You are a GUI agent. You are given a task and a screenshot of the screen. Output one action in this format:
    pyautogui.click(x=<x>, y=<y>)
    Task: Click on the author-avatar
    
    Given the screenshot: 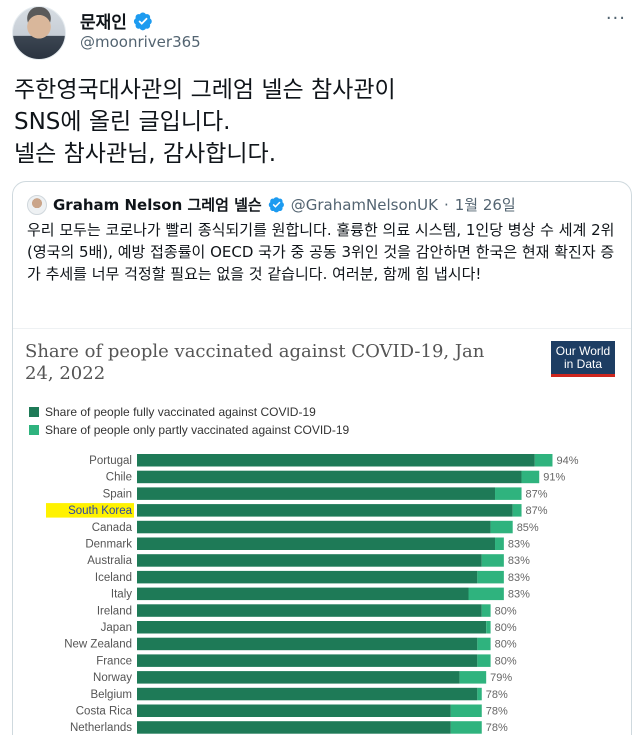 What is the action you would take?
    pyautogui.click(x=39, y=33)
    